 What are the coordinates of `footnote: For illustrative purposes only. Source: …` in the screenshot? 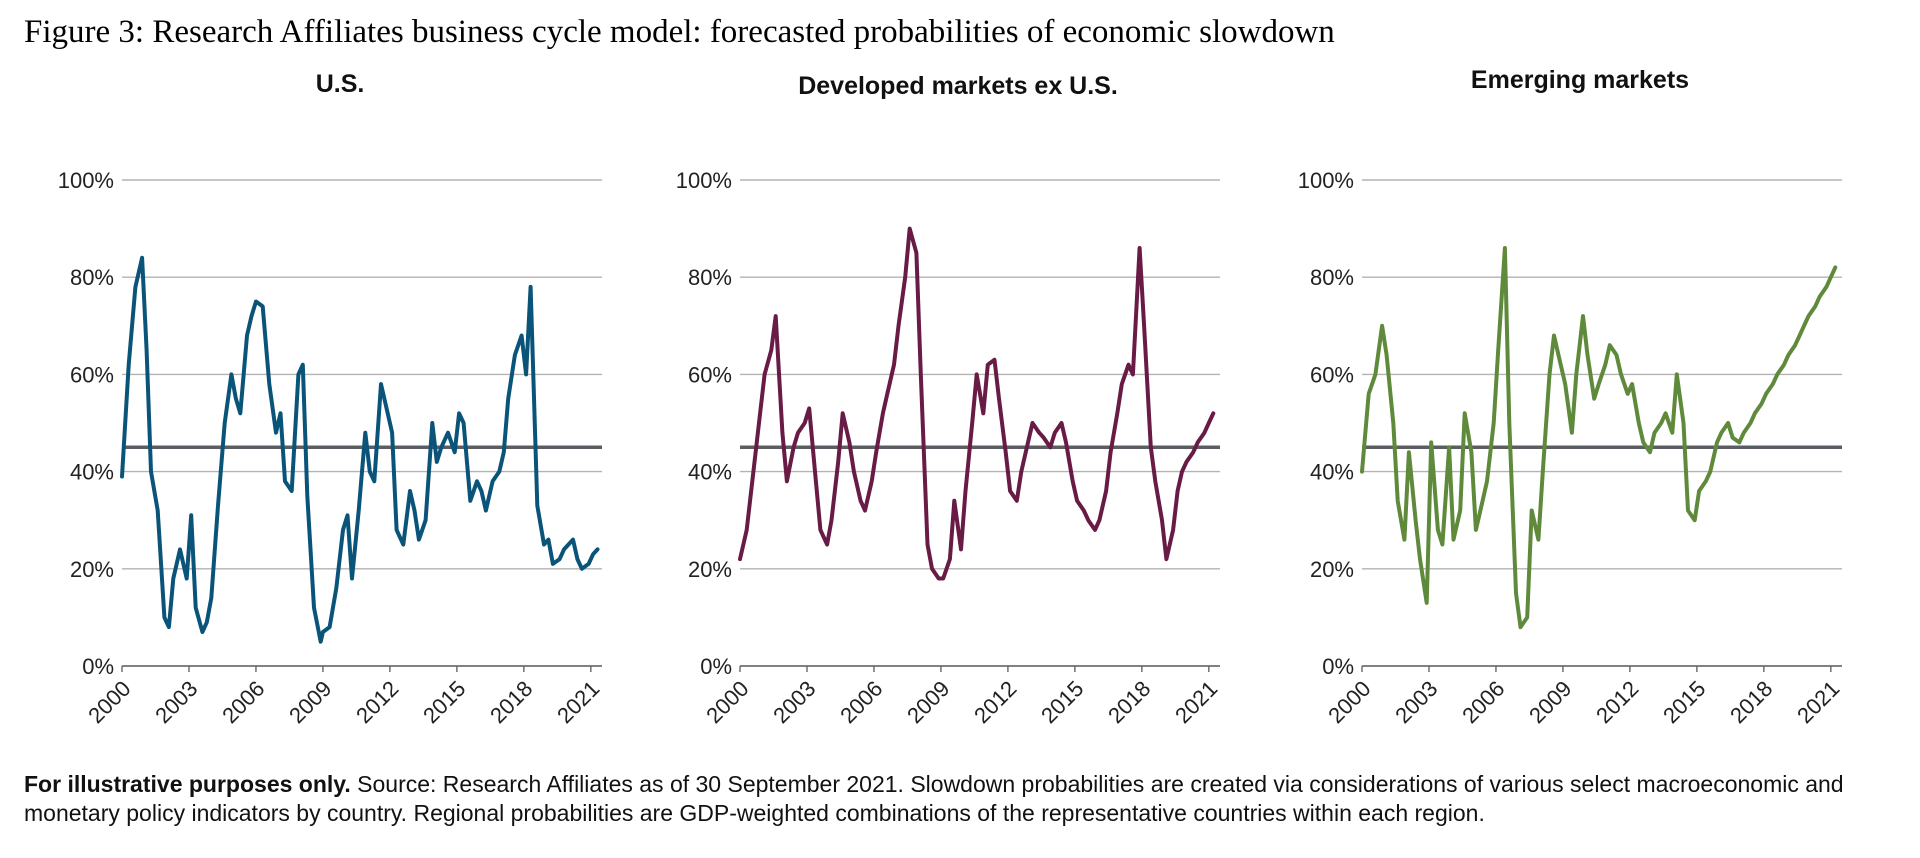 It's located at (964, 799).